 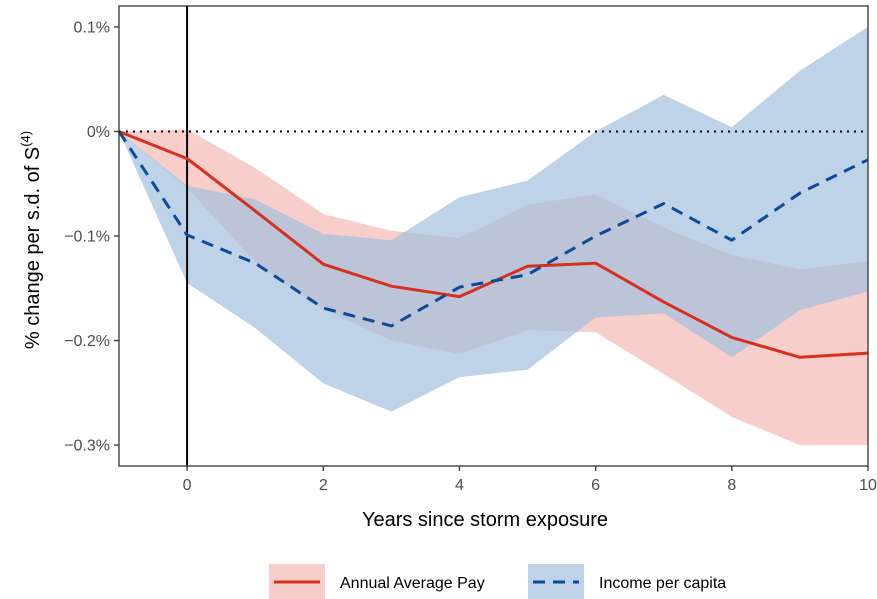 I want to click on x-axis-title: Years since storm exposure, so click(x=485, y=520).